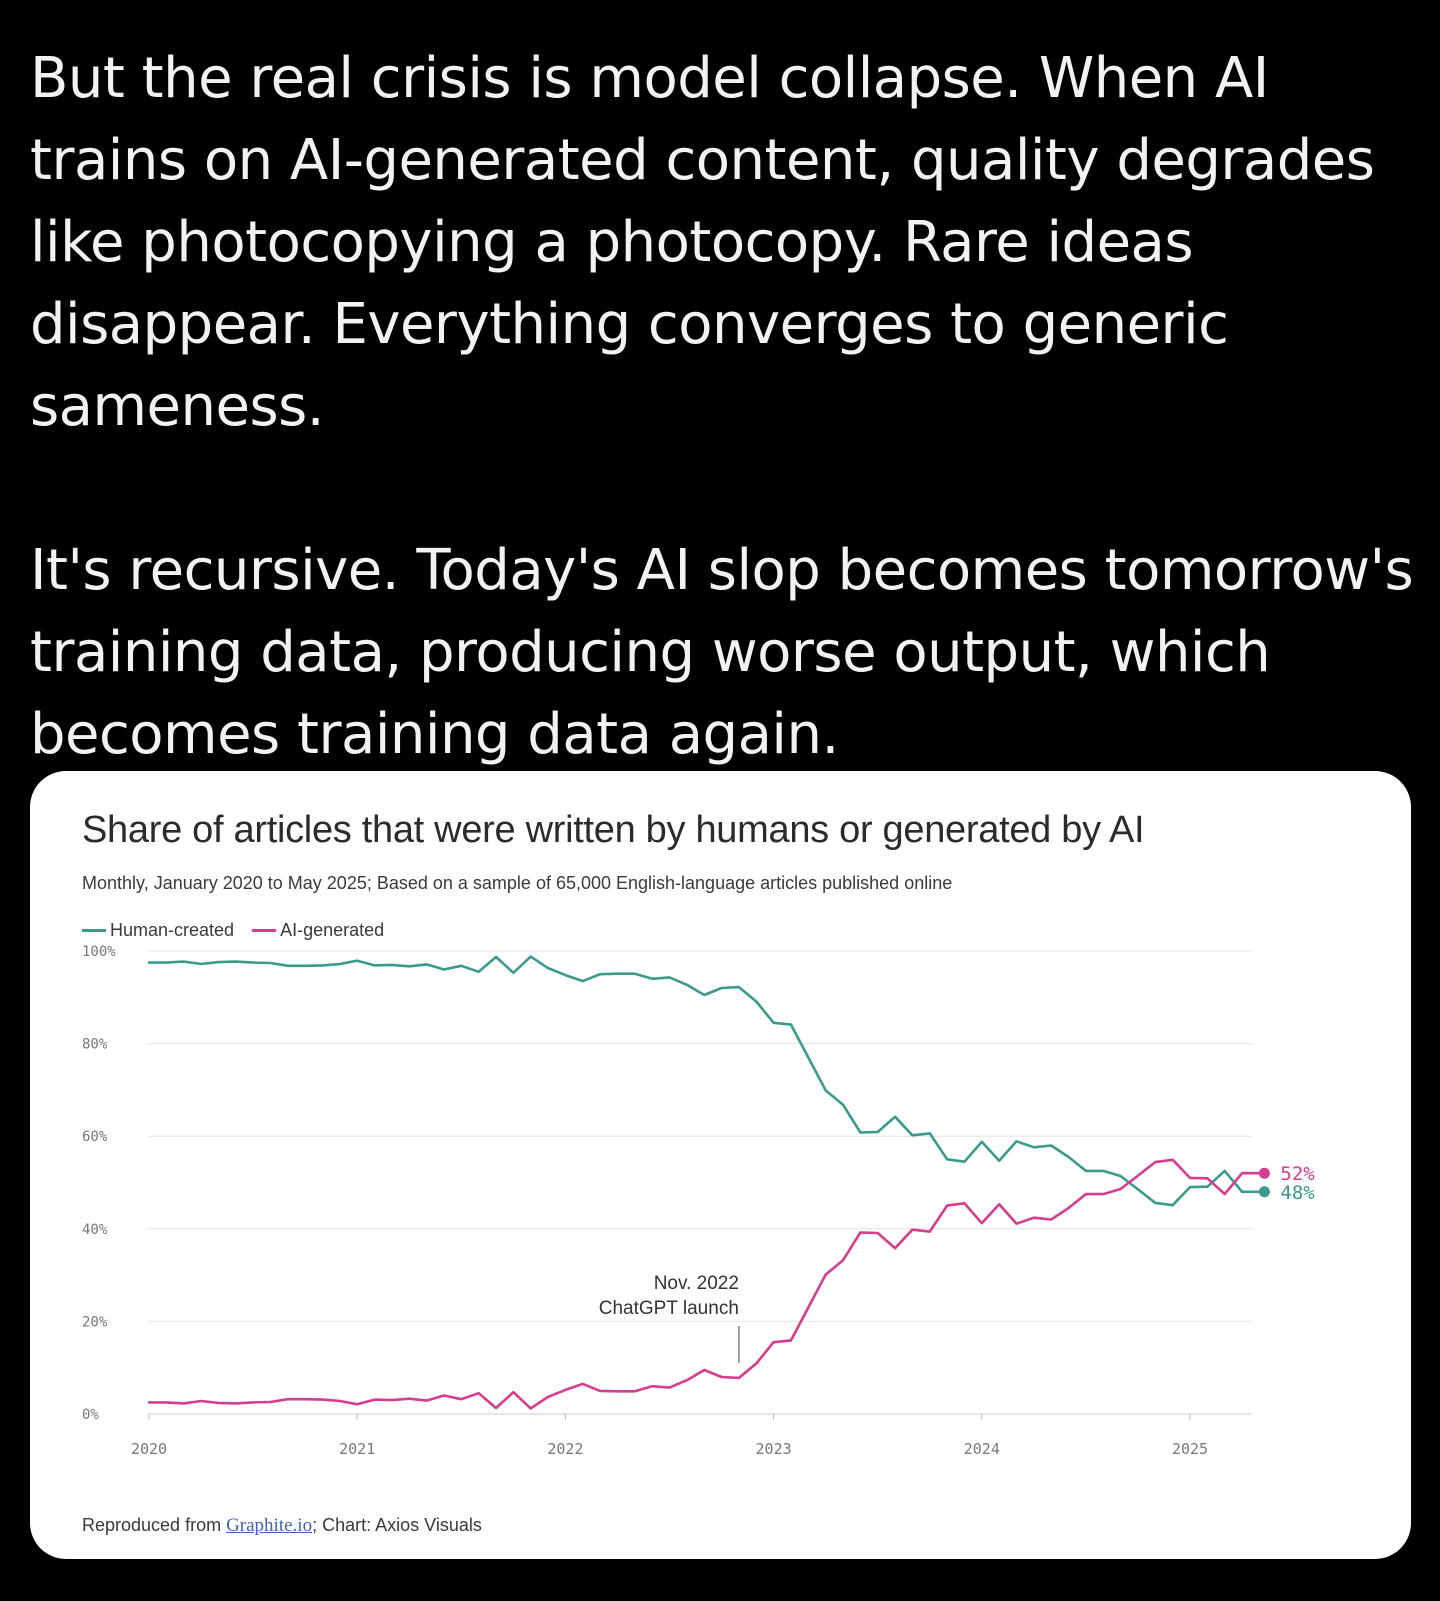  I want to click on series-line-ai-generated, so click(704, 1284).